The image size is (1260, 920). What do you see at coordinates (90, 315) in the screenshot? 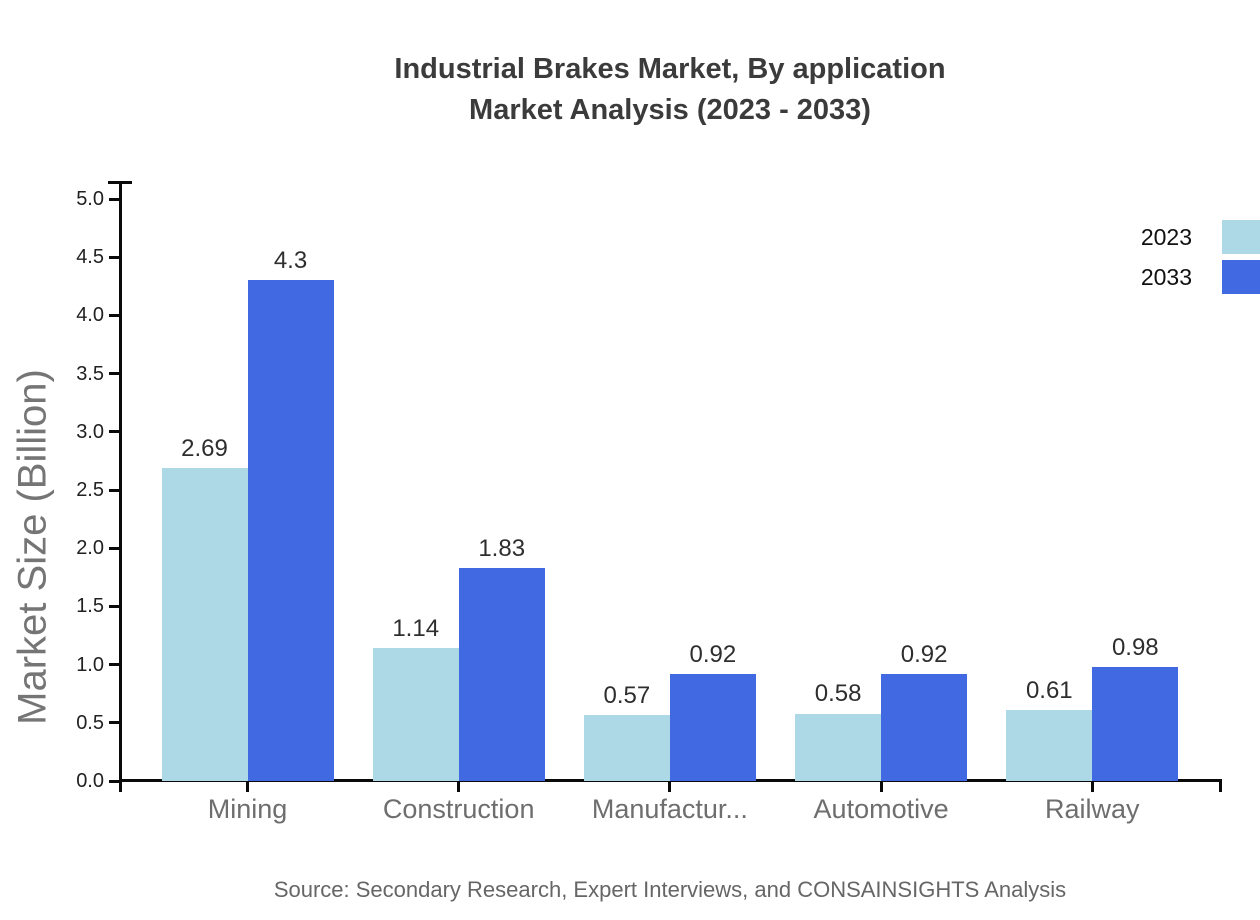
I see `y-axis-tick-label: 4.0` at bounding box center [90, 315].